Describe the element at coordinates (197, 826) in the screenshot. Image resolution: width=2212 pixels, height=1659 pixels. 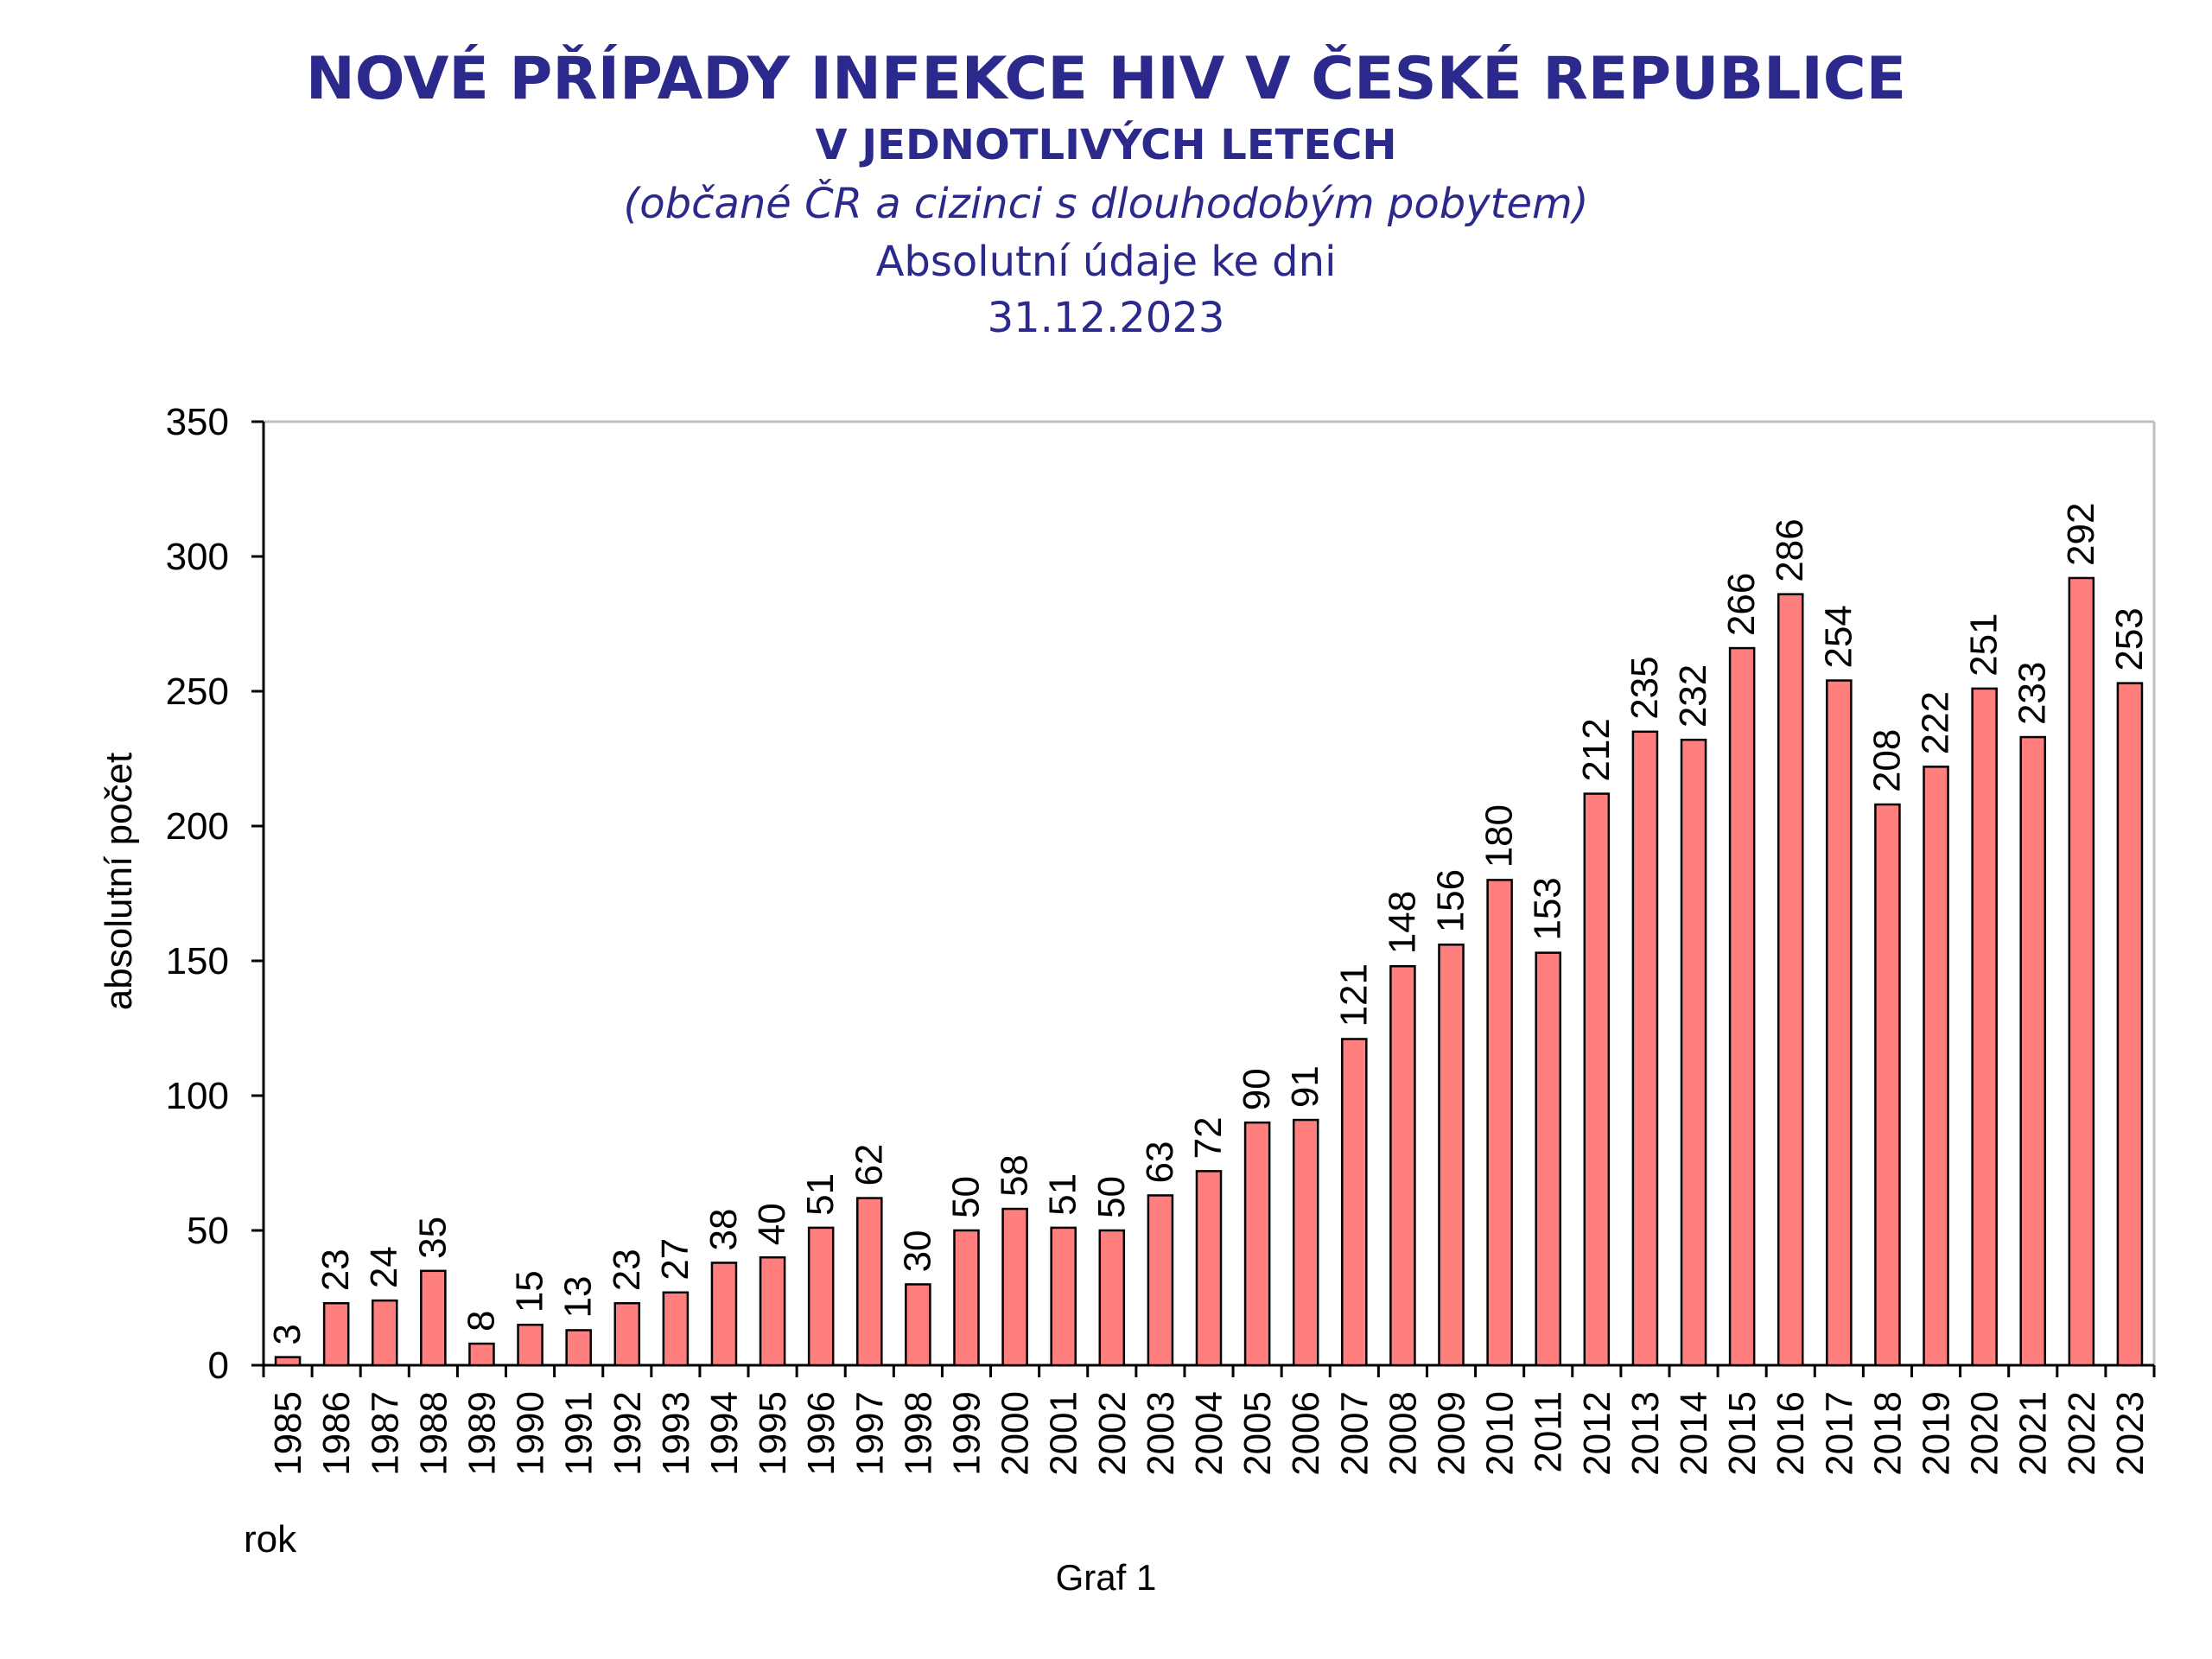
I see `y-tick-label: 200` at that location.